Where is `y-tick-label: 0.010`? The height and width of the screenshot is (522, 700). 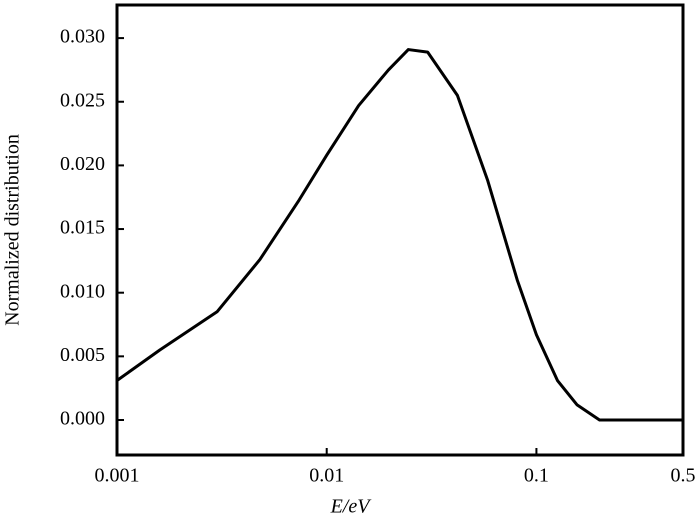
y-tick-label: 0.010 is located at coordinates (82, 291).